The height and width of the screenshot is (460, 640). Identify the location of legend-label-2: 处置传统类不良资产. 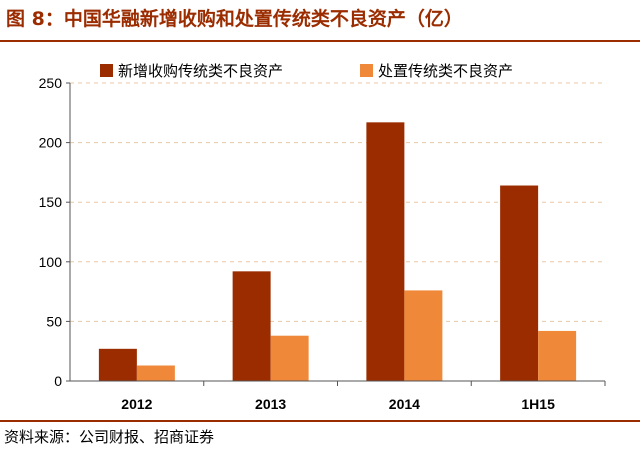
(445, 71).